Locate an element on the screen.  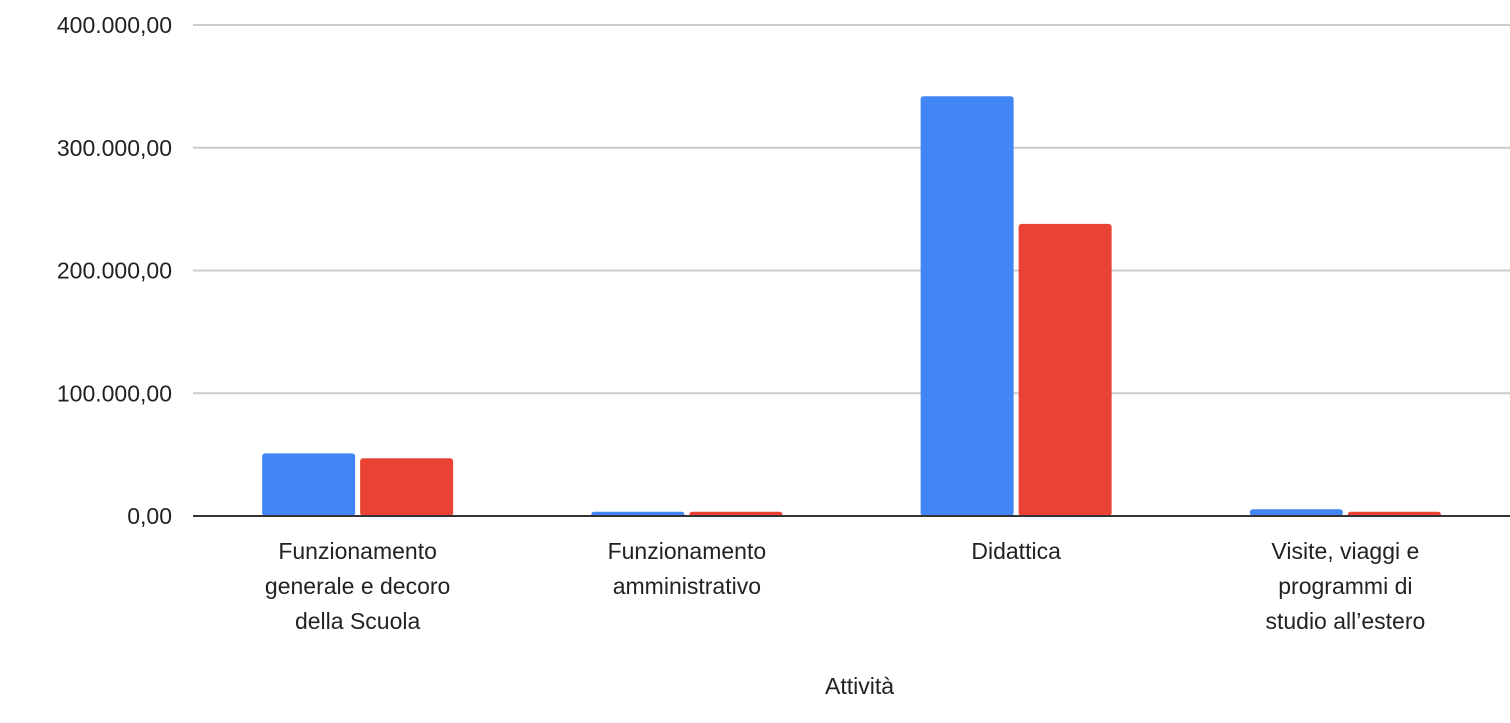
x-axis-title: Attività is located at coordinates (859, 686).